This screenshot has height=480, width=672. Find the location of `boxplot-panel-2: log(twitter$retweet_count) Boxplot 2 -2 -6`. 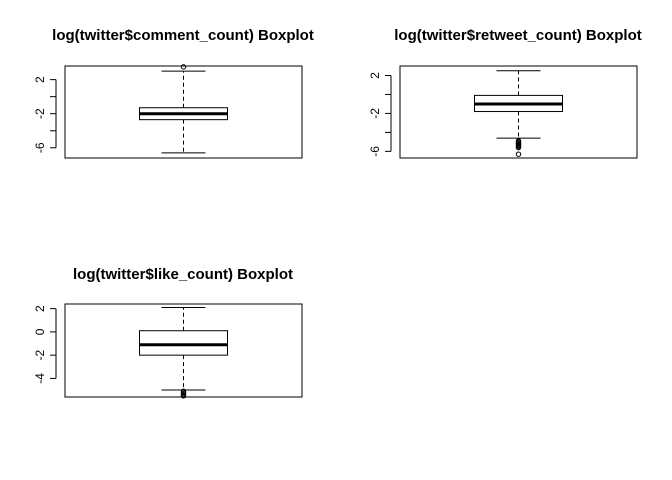

boxplot-panel-2: log(twitter$retweet_count) Boxplot 2 -2 -6 is located at coordinates (505, 93).